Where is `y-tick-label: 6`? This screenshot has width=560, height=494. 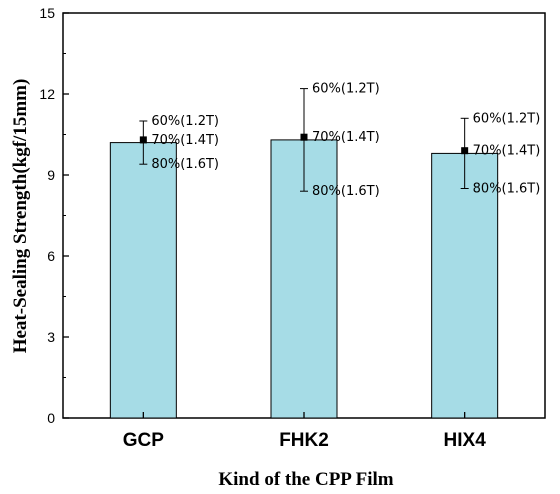
y-tick-label: 6 is located at coordinates (51, 256).